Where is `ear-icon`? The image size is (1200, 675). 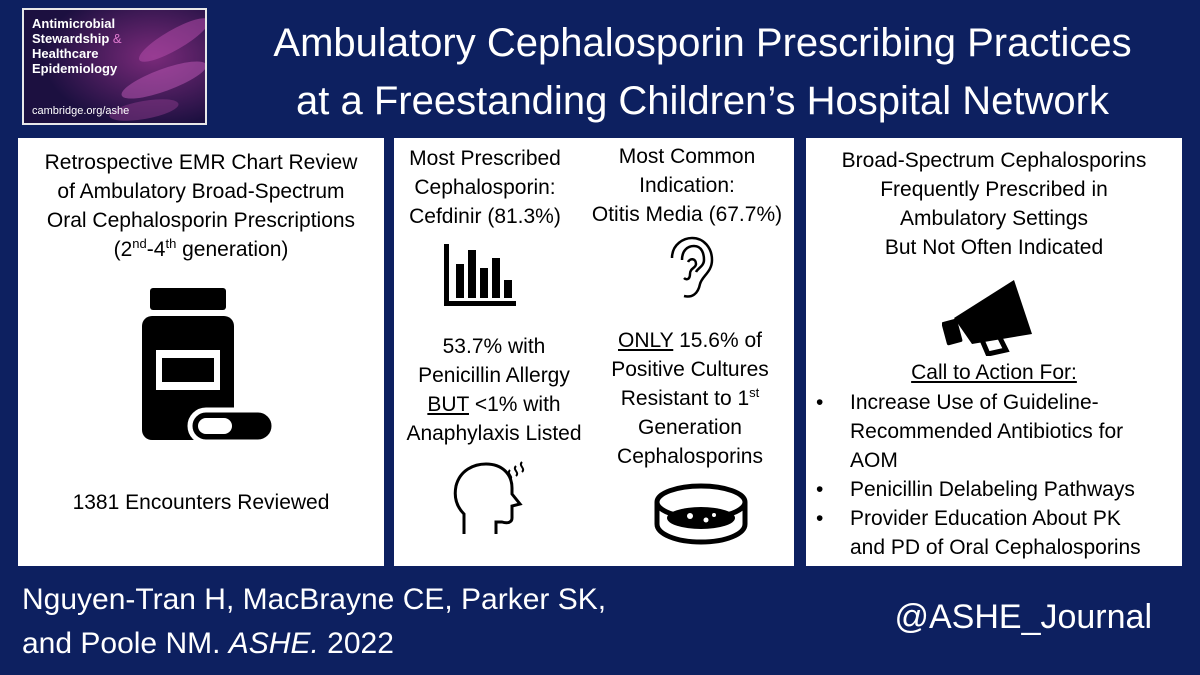 ear-icon is located at coordinates (692, 267).